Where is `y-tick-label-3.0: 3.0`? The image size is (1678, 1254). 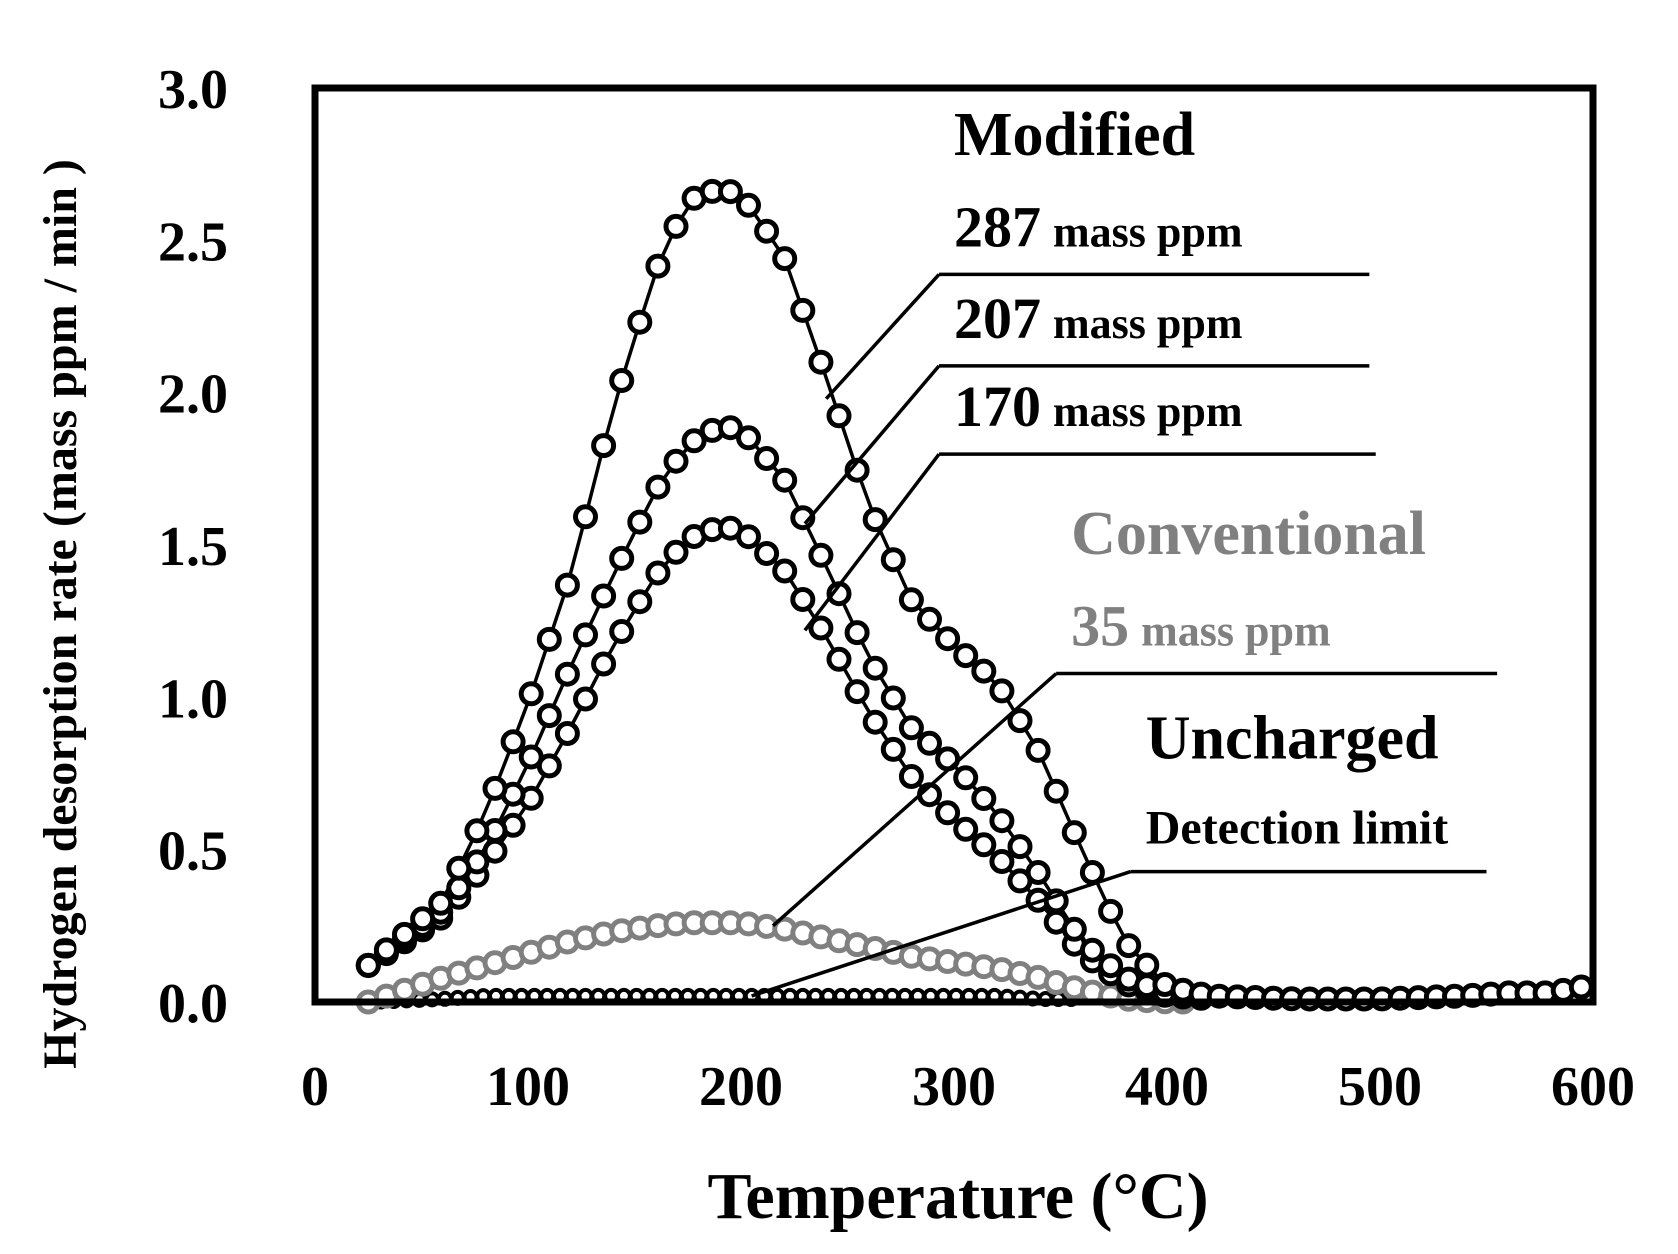
y-tick-label-3.0: 3.0 is located at coordinates (193, 90).